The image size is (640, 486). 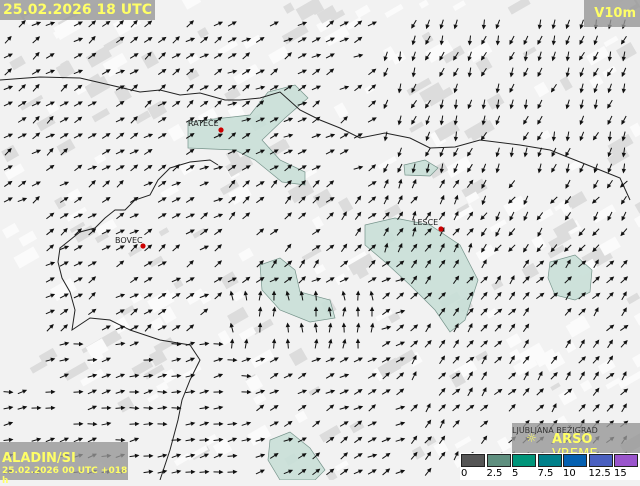 I want to click on legend-swatch, so click(x=524, y=460).